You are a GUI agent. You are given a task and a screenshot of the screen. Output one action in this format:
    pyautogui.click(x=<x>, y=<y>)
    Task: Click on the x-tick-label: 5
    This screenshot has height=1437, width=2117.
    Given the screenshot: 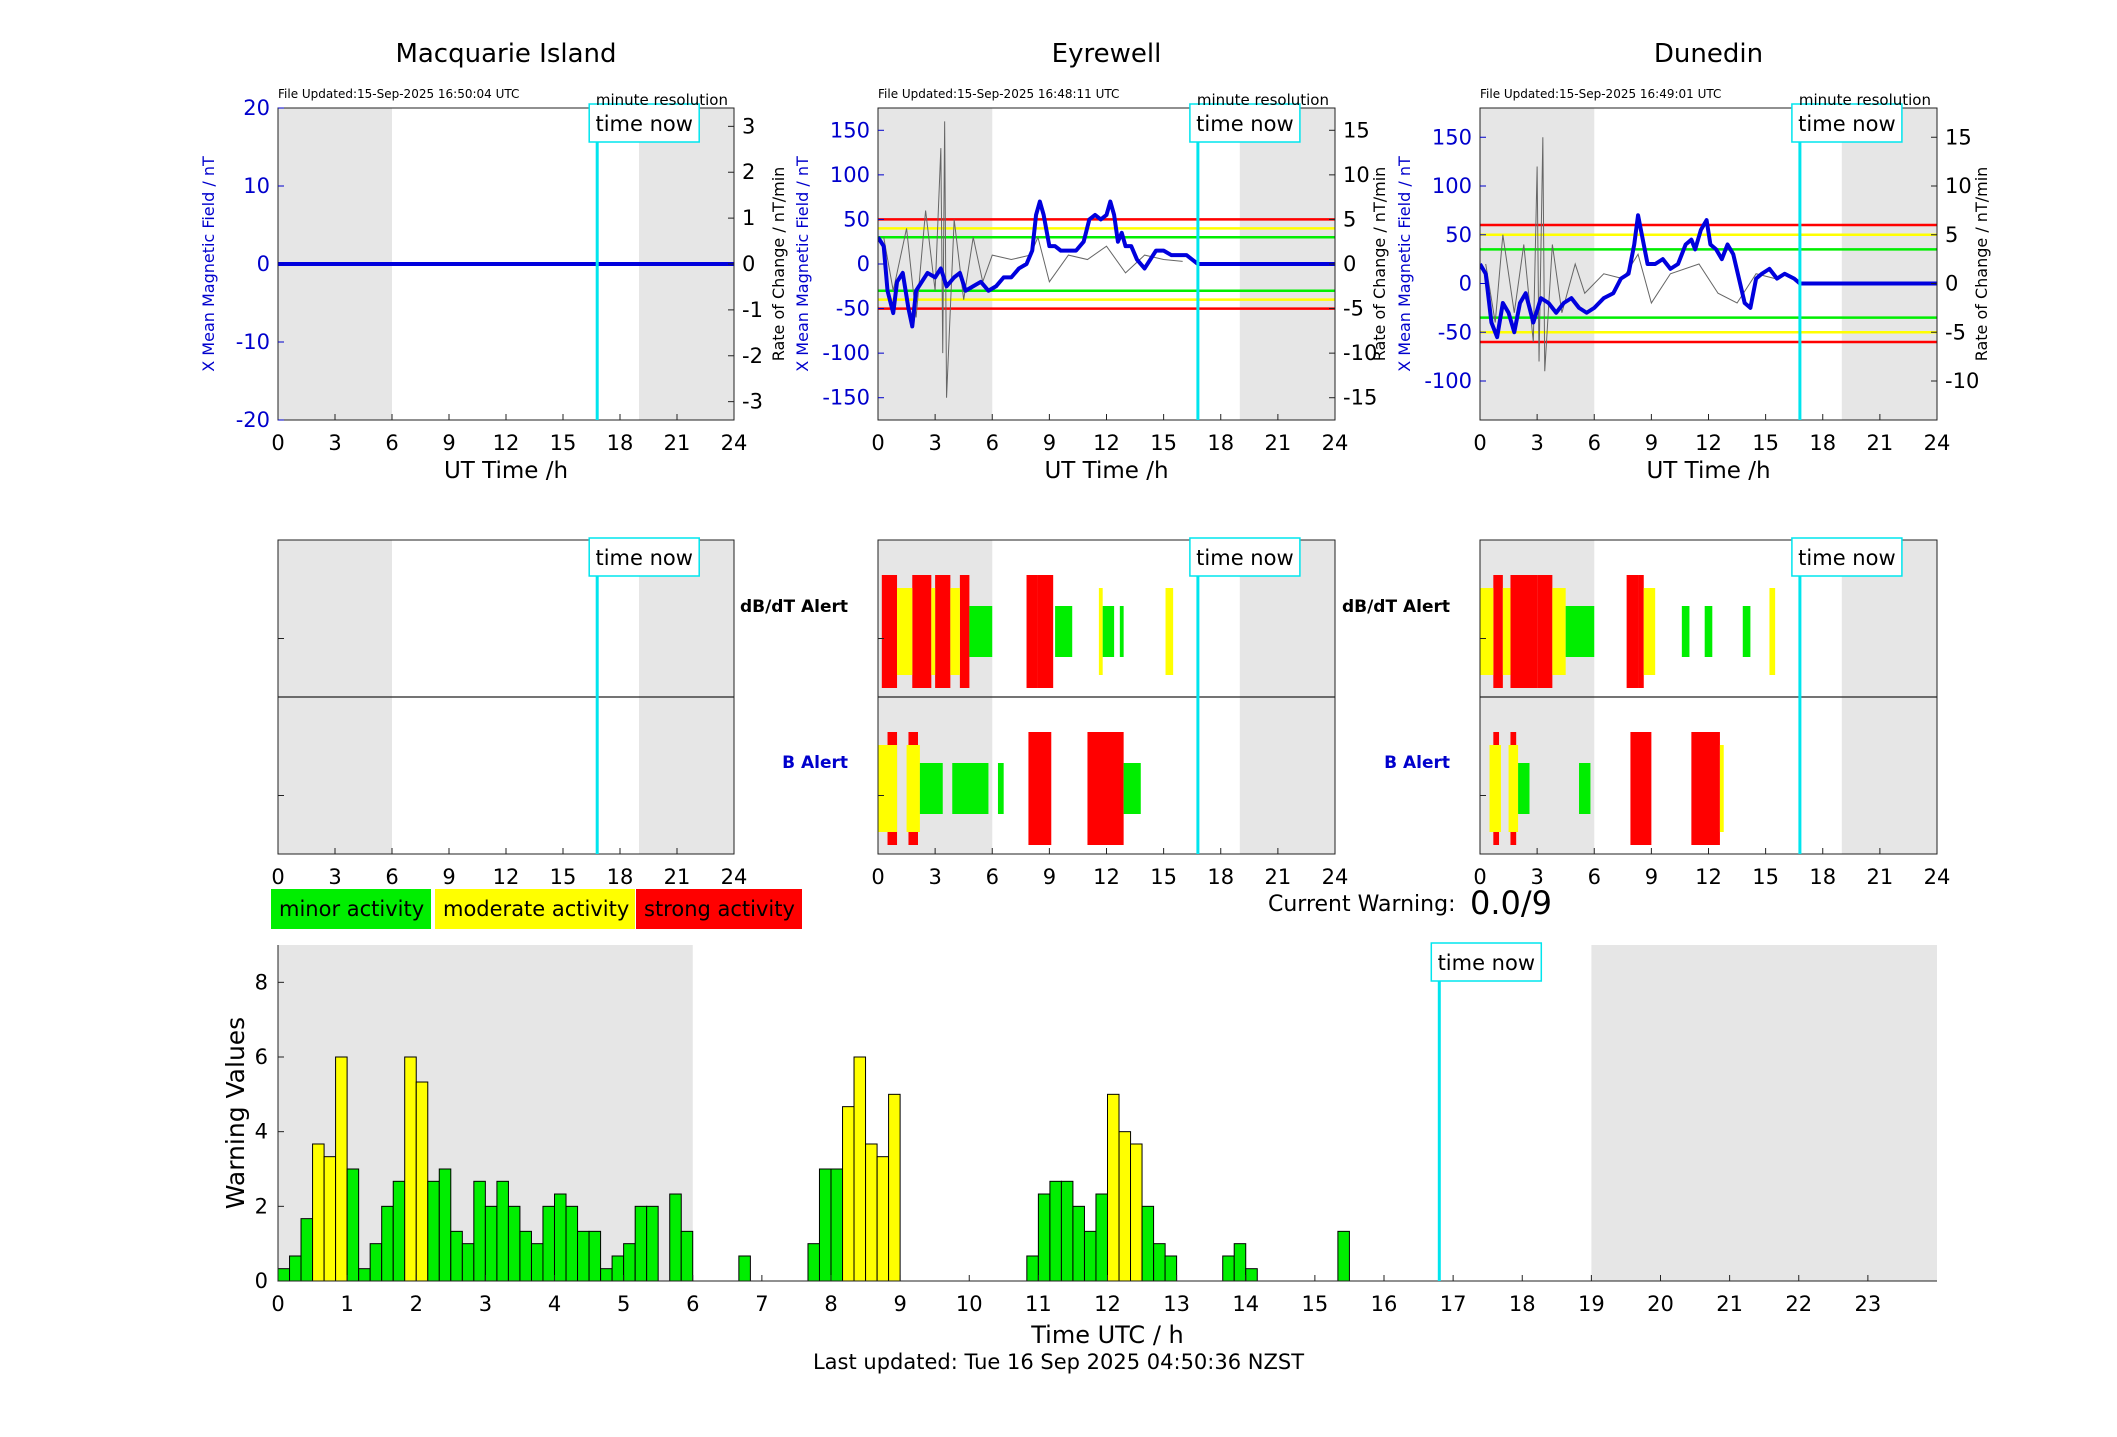 What is the action you would take?
    pyautogui.click(x=623, y=1304)
    